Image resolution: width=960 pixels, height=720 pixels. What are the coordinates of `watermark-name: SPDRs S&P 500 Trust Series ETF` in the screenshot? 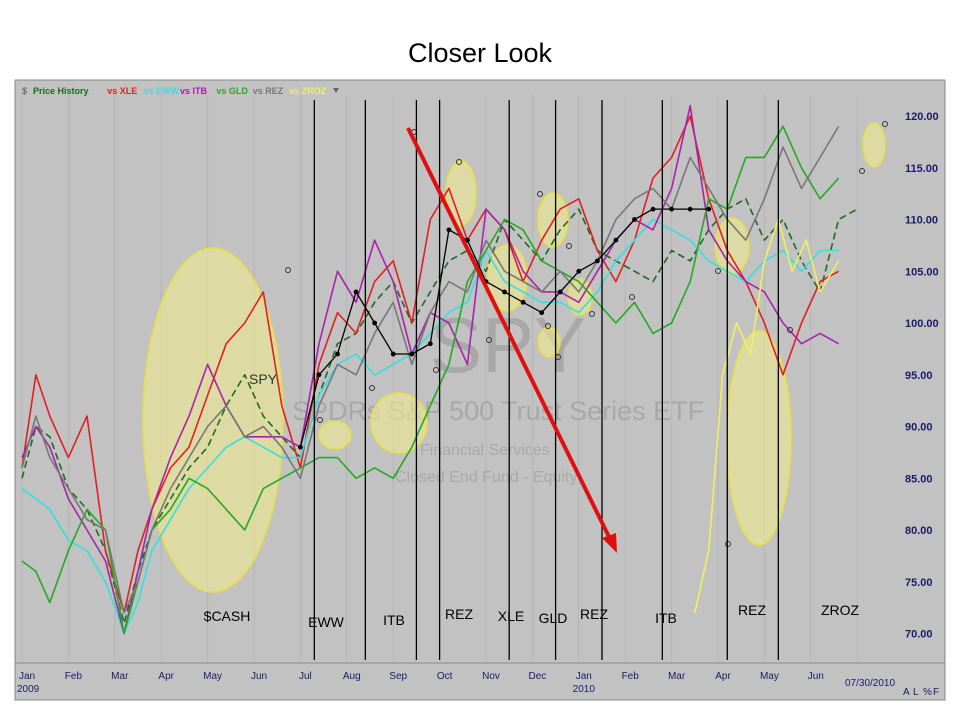 It's located at (498, 411).